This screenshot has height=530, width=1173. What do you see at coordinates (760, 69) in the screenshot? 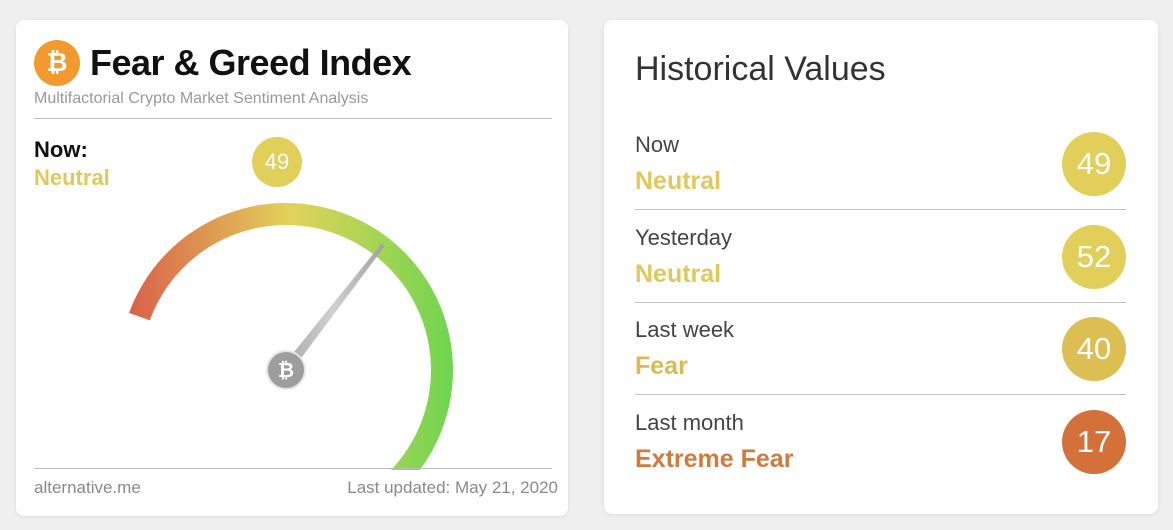
I see `historical-title: Historical Values` at bounding box center [760, 69].